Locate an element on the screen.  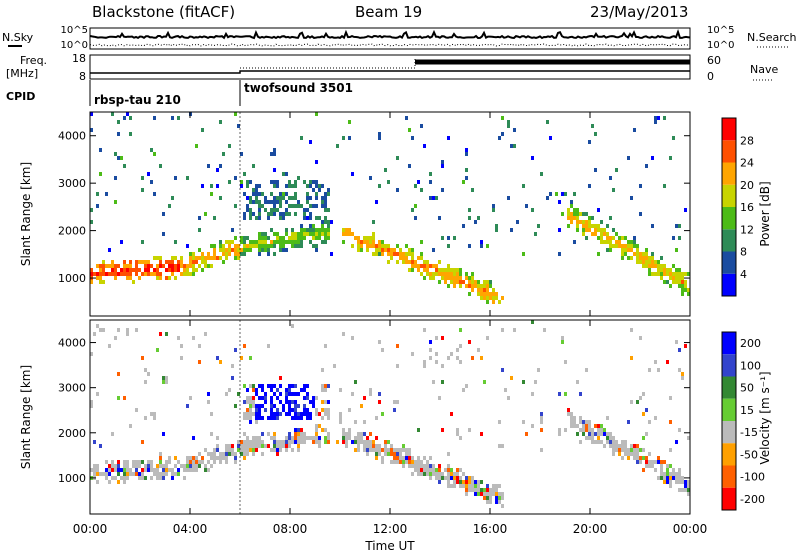
x-tick-label: 12:00 is located at coordinates (390, 529).